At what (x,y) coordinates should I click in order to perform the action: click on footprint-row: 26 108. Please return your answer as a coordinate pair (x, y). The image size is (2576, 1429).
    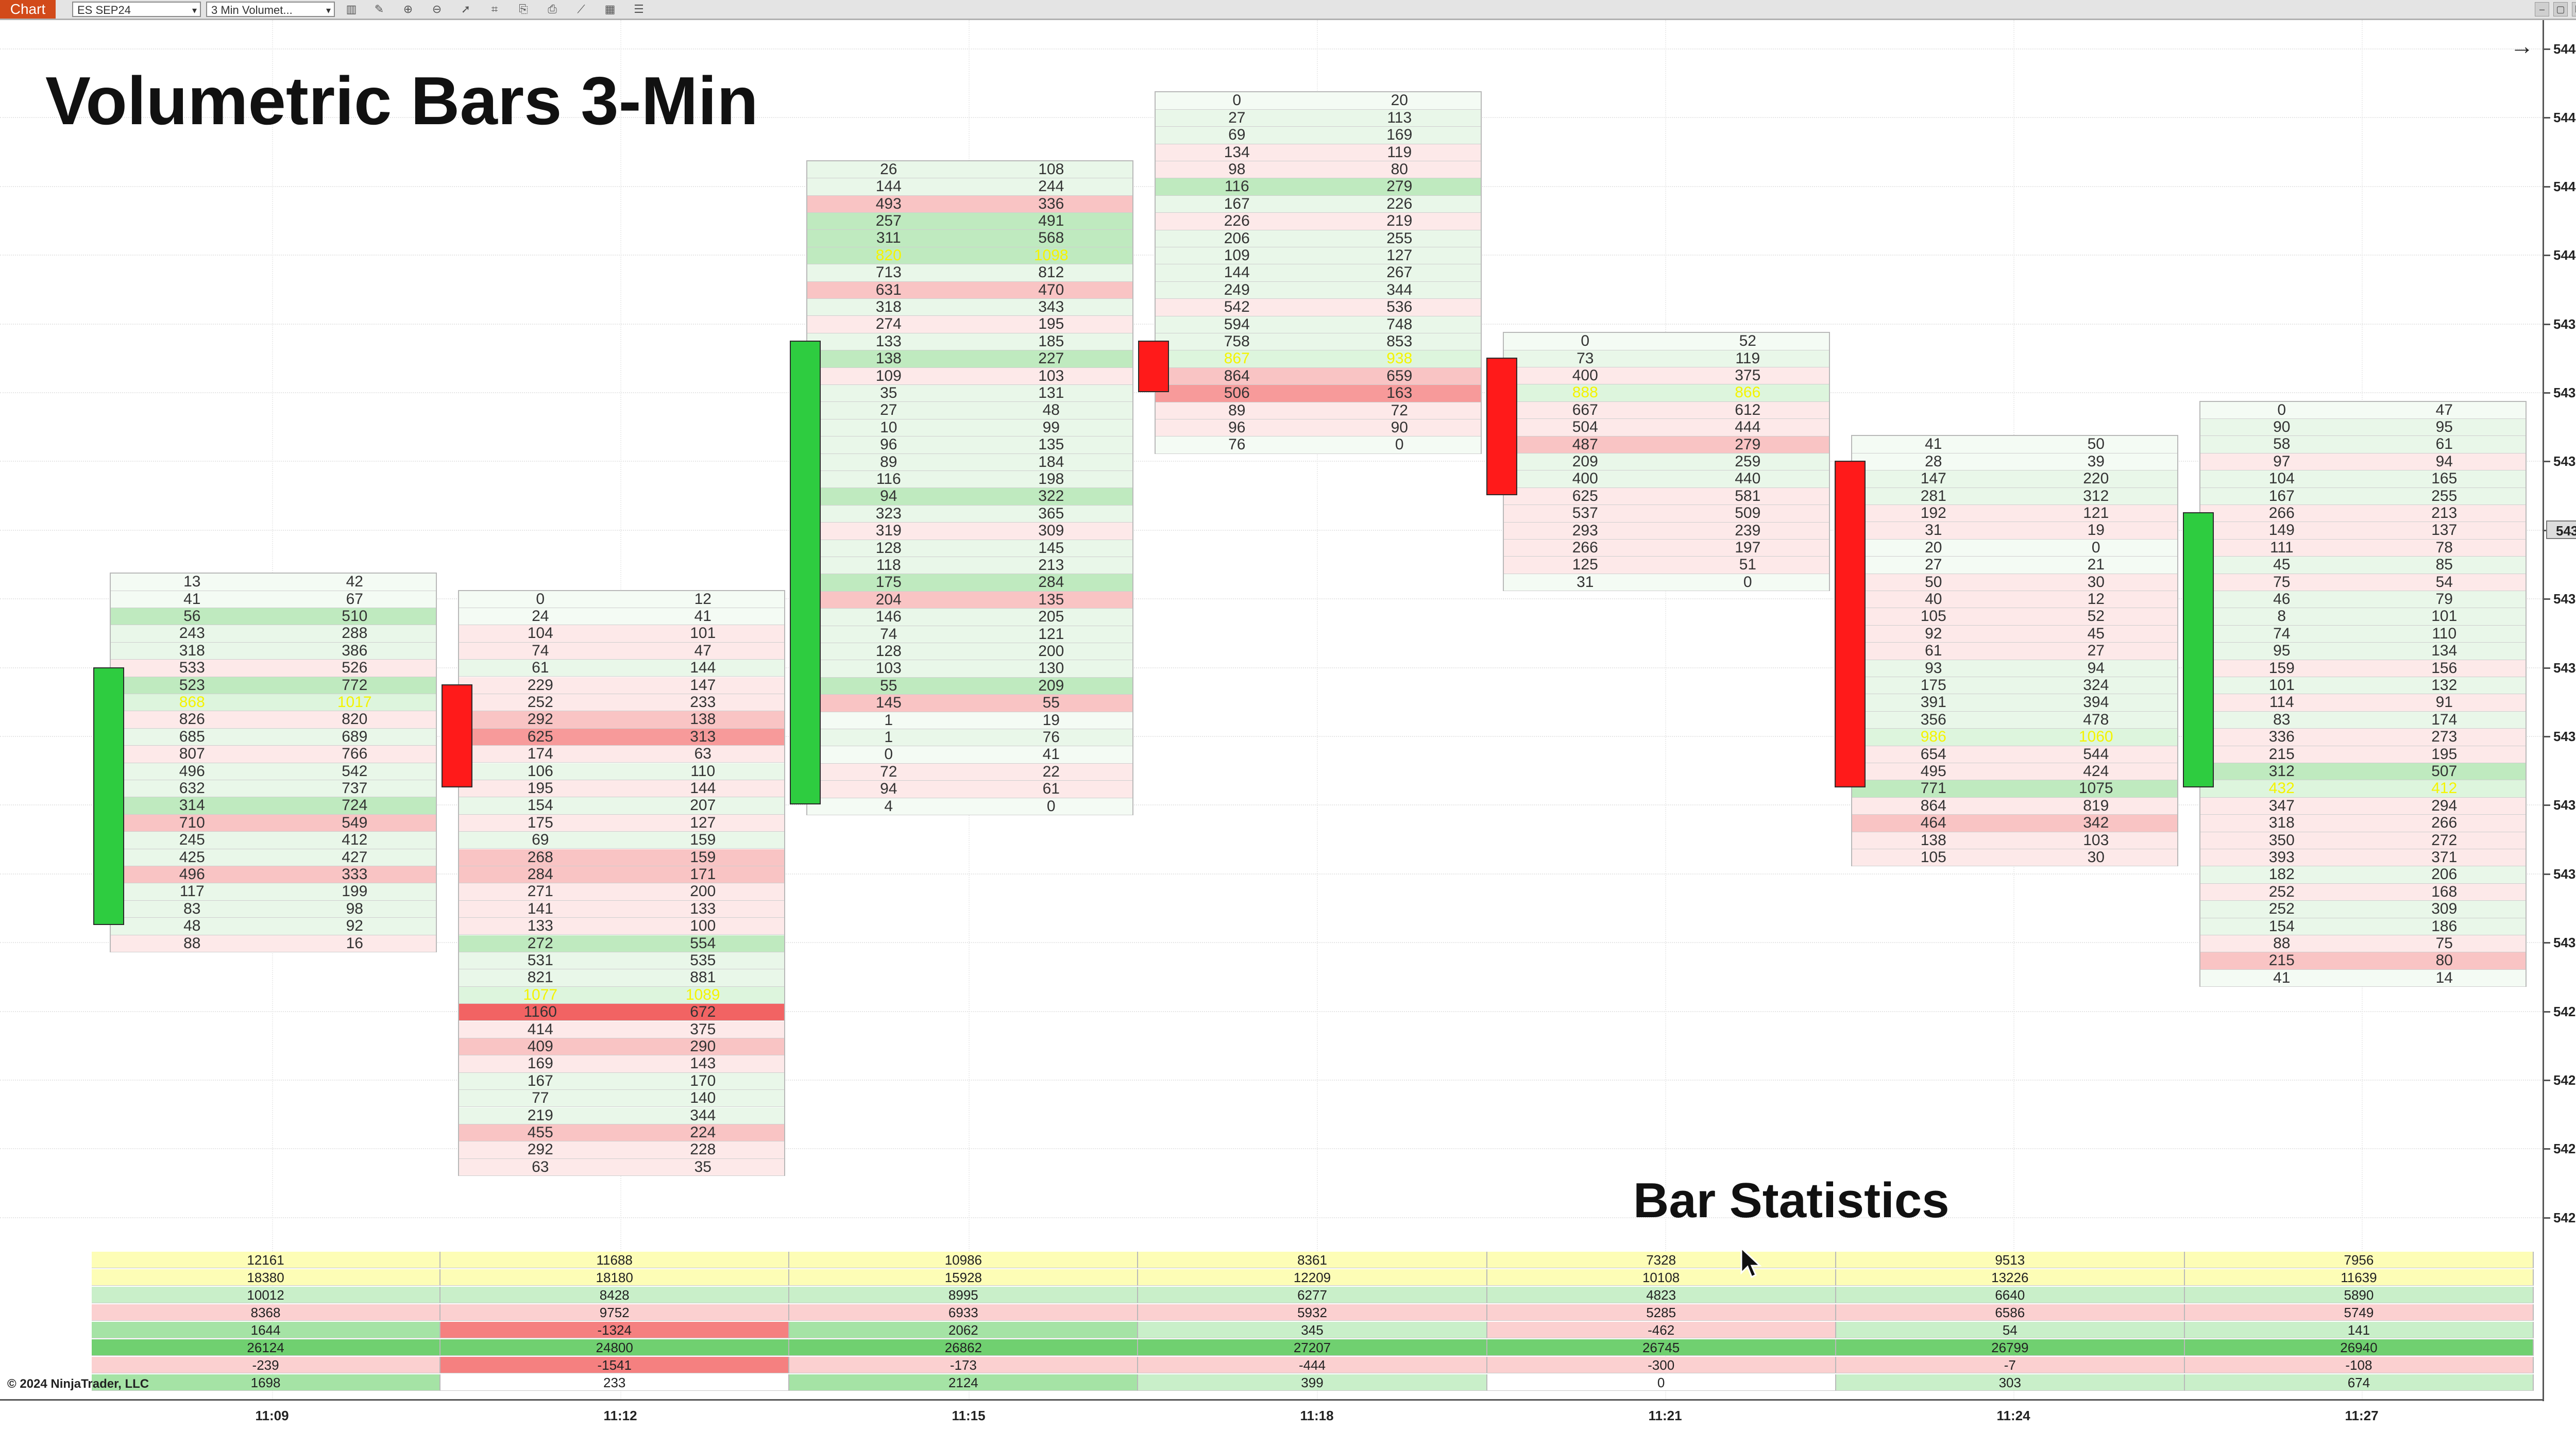
    Looking at the image, I should click on (969, 170).